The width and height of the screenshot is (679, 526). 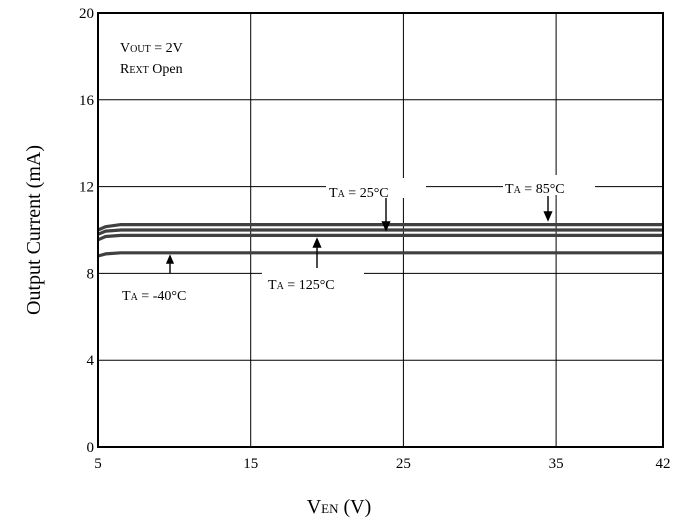 What do you see at coordinates (91, 448) in the screenshot?
I see `y-tick-label: 0` at bounding box center [91, 448].